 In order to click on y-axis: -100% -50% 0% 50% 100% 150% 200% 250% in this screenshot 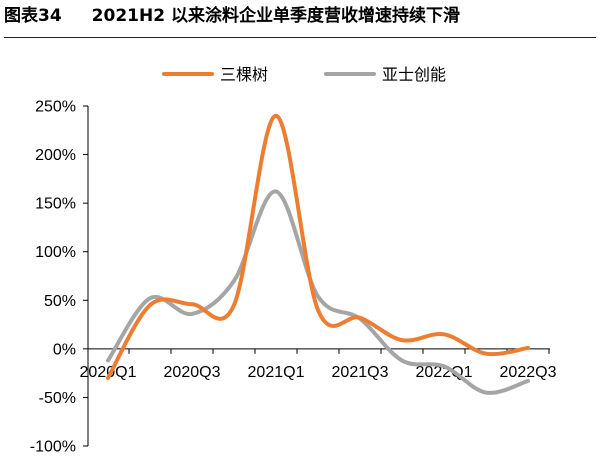, I will do `click(59, 277)`.